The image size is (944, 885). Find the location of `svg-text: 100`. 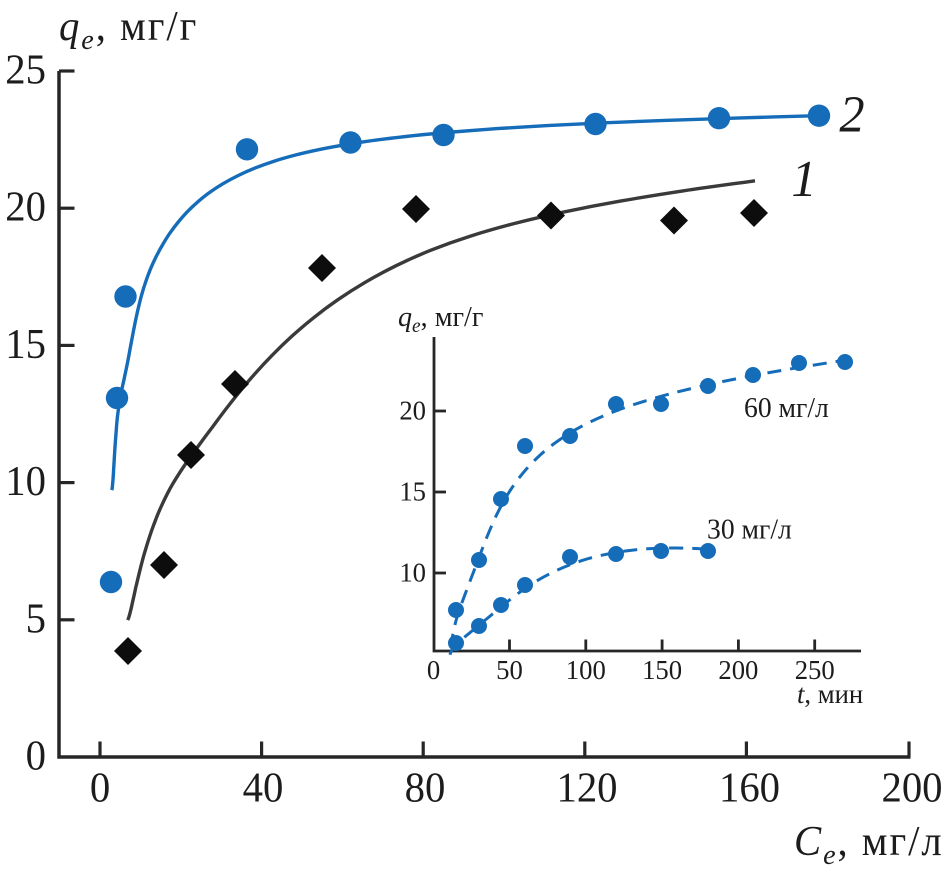

svg-text: 100 is located at coordinates (586, 670).